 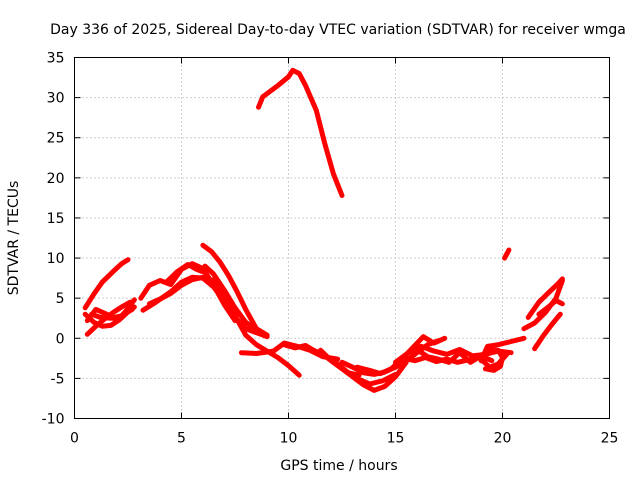 What do you see at coordinates (58, 379) in the screenshot?
I see `y-tick-label: -5` at bounding box center [58, 379].